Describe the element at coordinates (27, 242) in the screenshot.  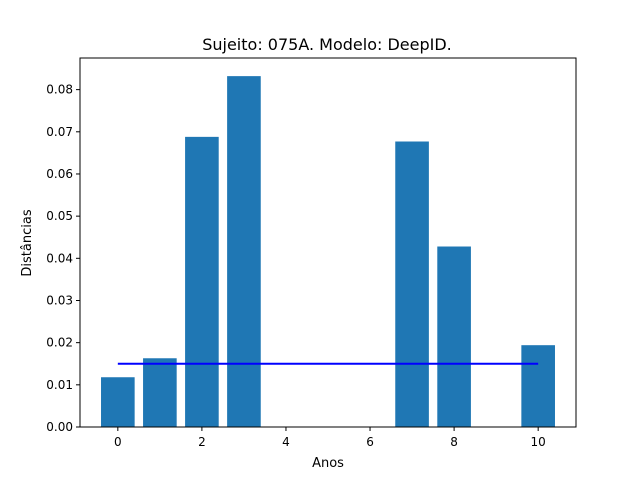
I see `y-axis-label: Distâncias` at that location.